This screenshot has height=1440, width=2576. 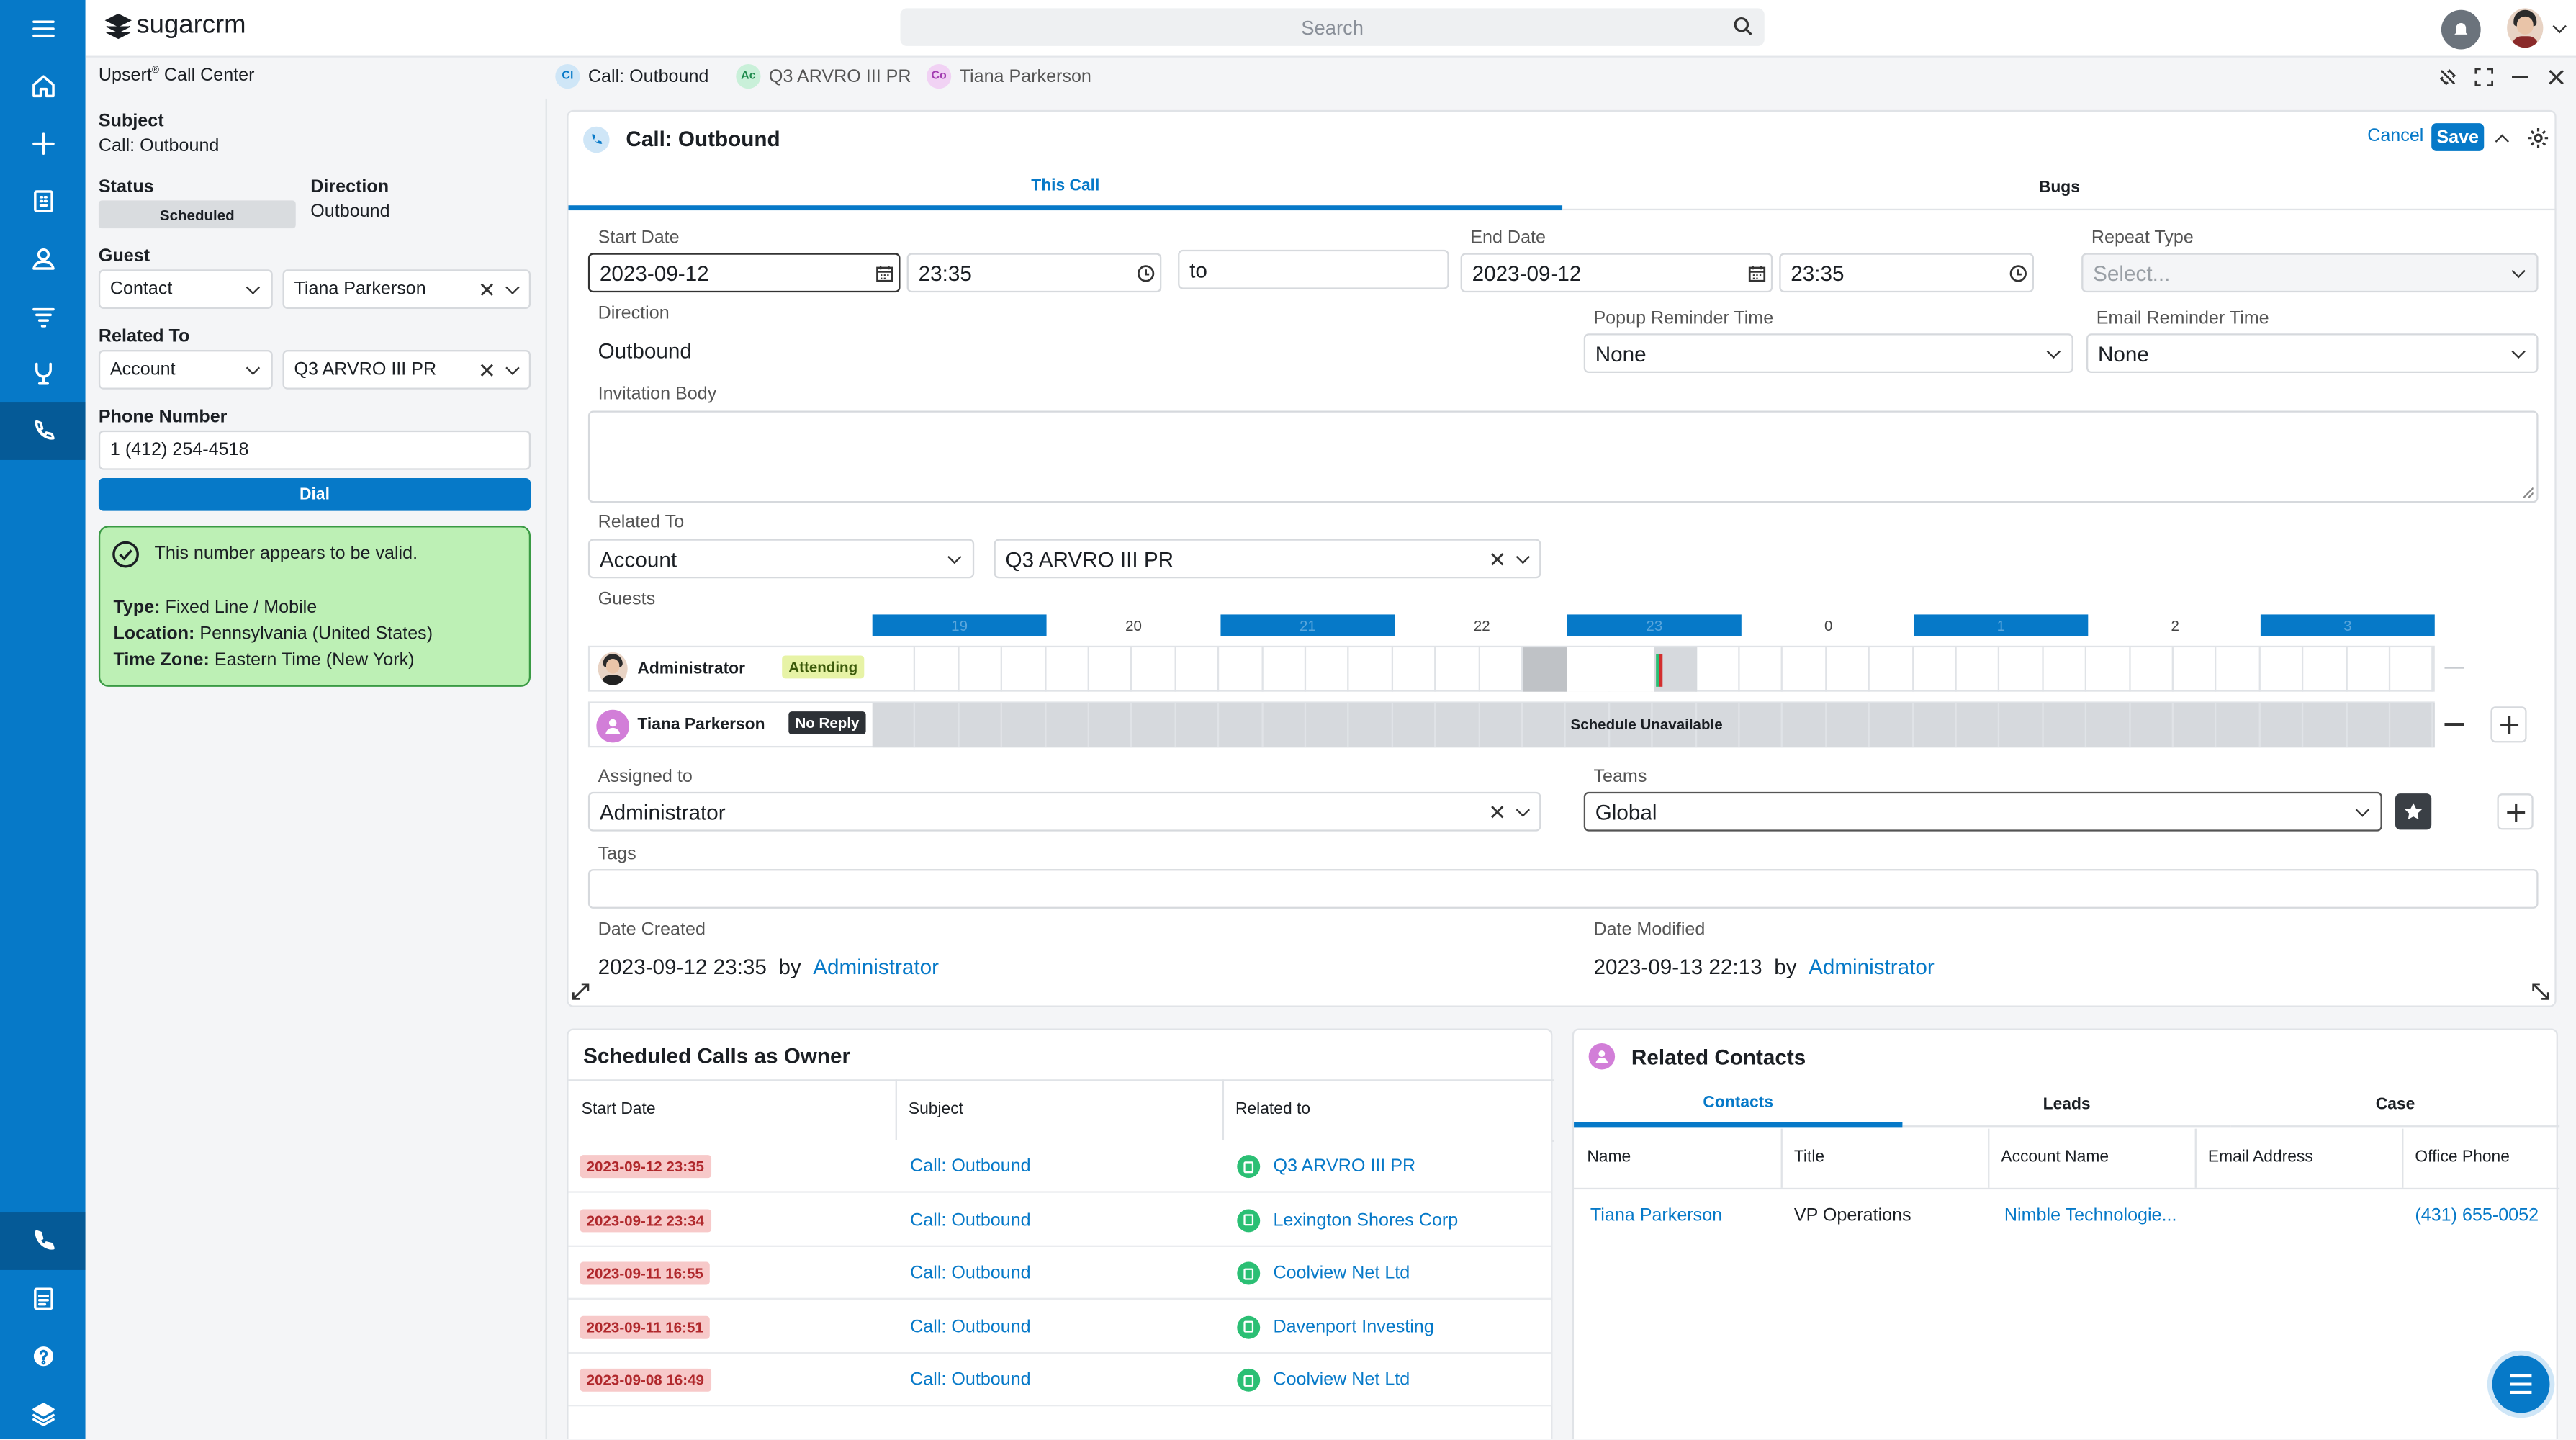 I want to click on expand-arrows-icon, so click(x=581, y=992).